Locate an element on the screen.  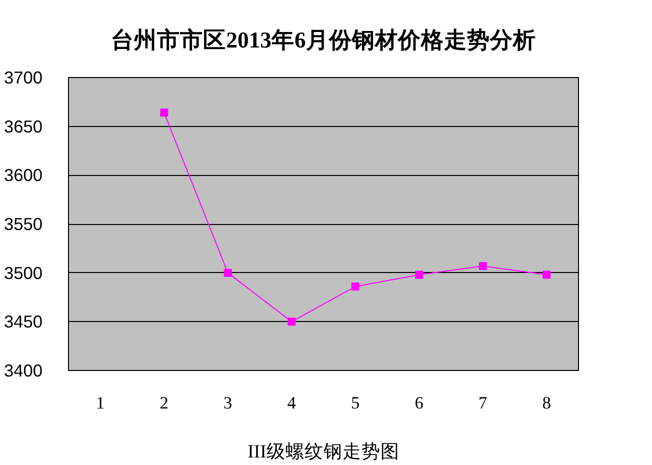
y-tick-label: 3500 is located at coordinates (23, 272).